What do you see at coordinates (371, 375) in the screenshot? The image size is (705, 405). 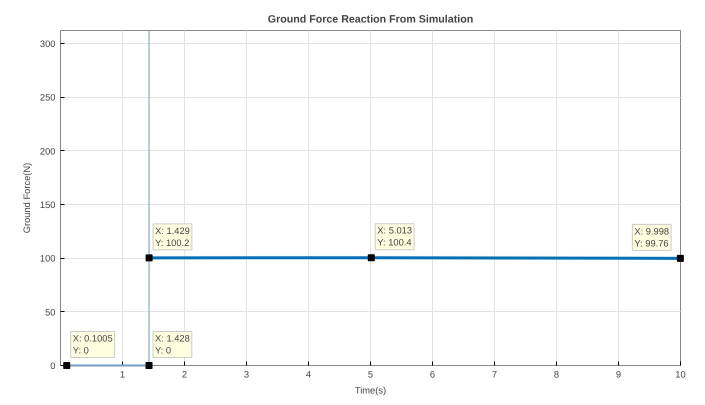 I see `x-tick-label: 5` at bounding box center [371, 375].